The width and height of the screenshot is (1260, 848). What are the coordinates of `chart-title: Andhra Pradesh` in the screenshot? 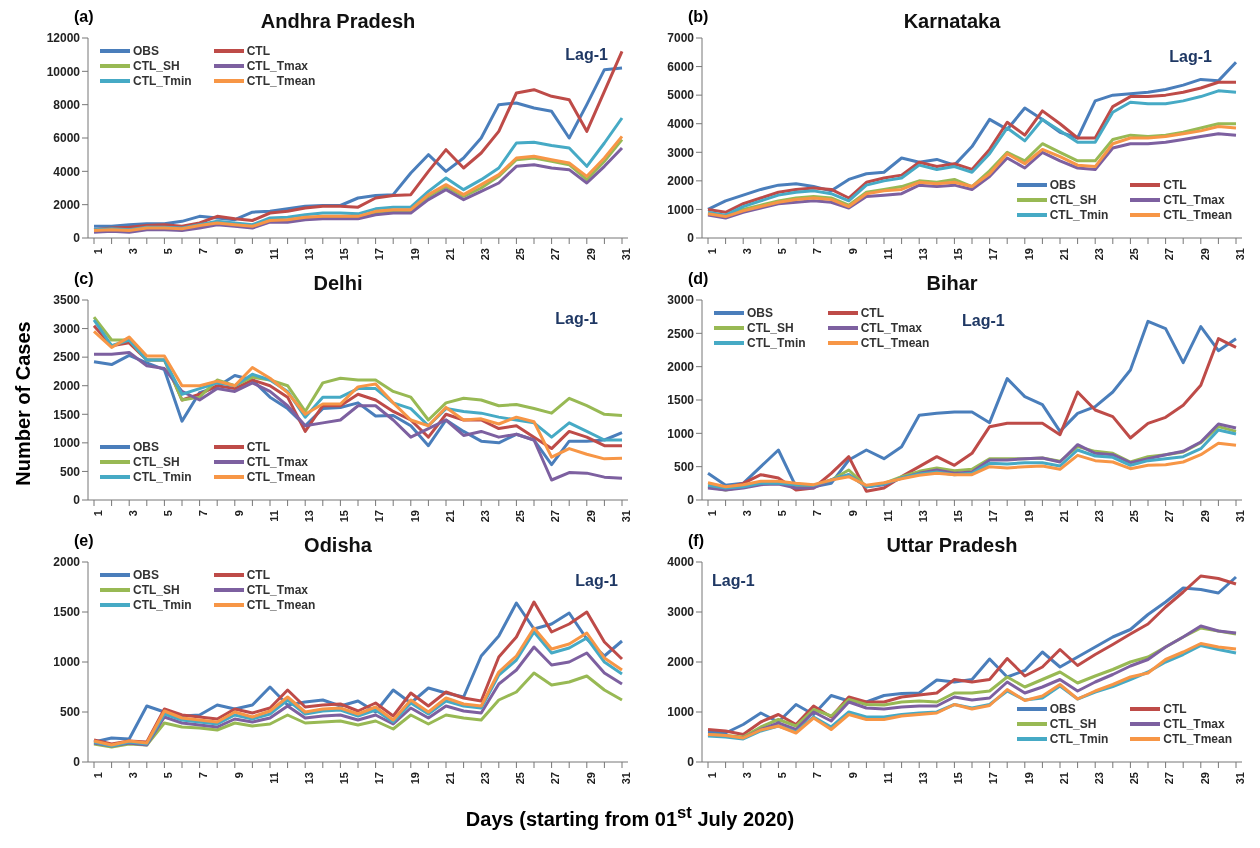 It's located at (338, 21).